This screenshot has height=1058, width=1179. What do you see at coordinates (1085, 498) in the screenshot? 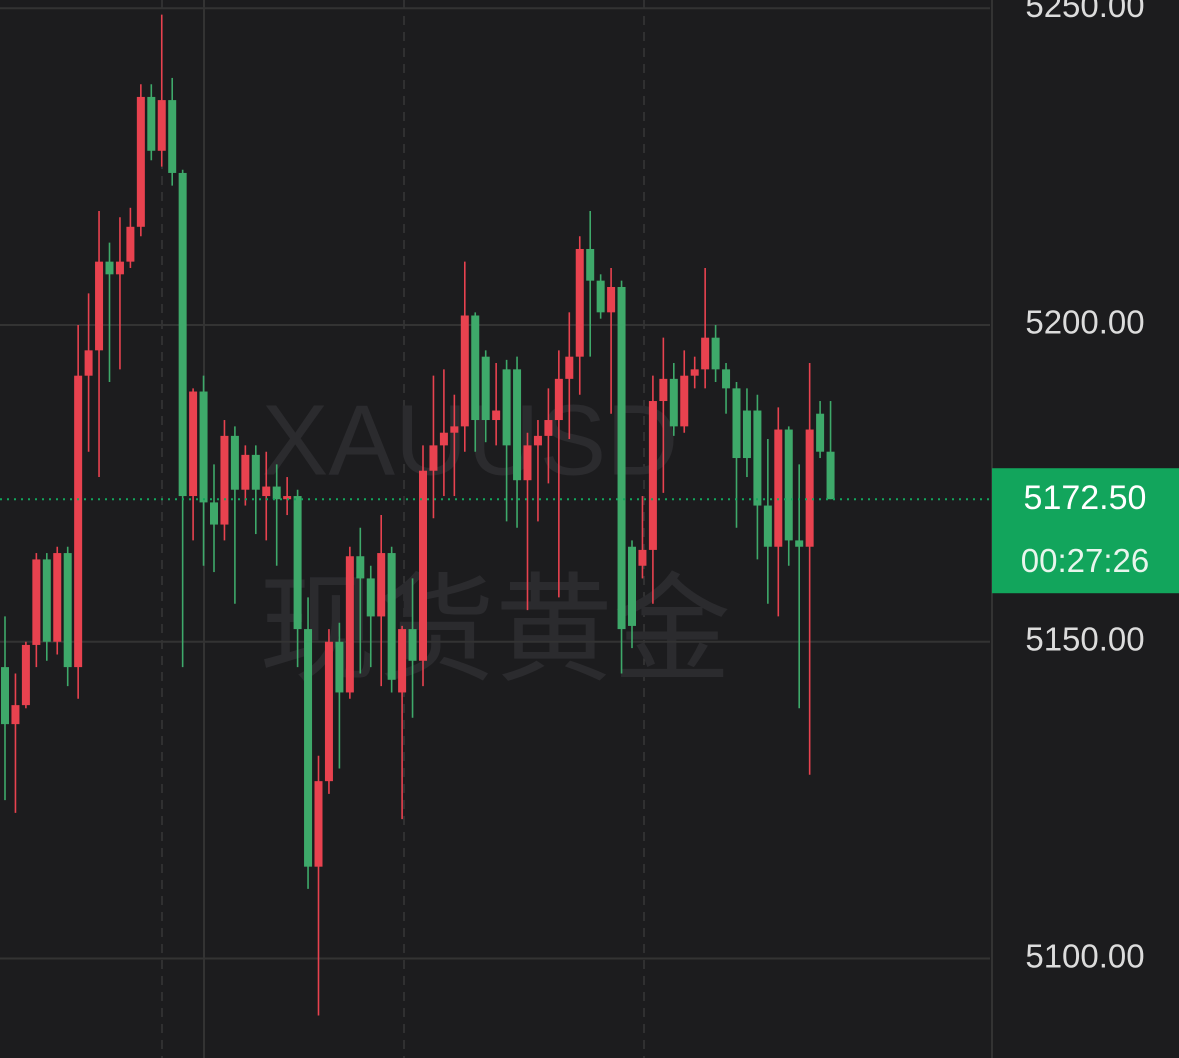
I see `current-price-label: 5172.50` at bounding box center [1085, 498].